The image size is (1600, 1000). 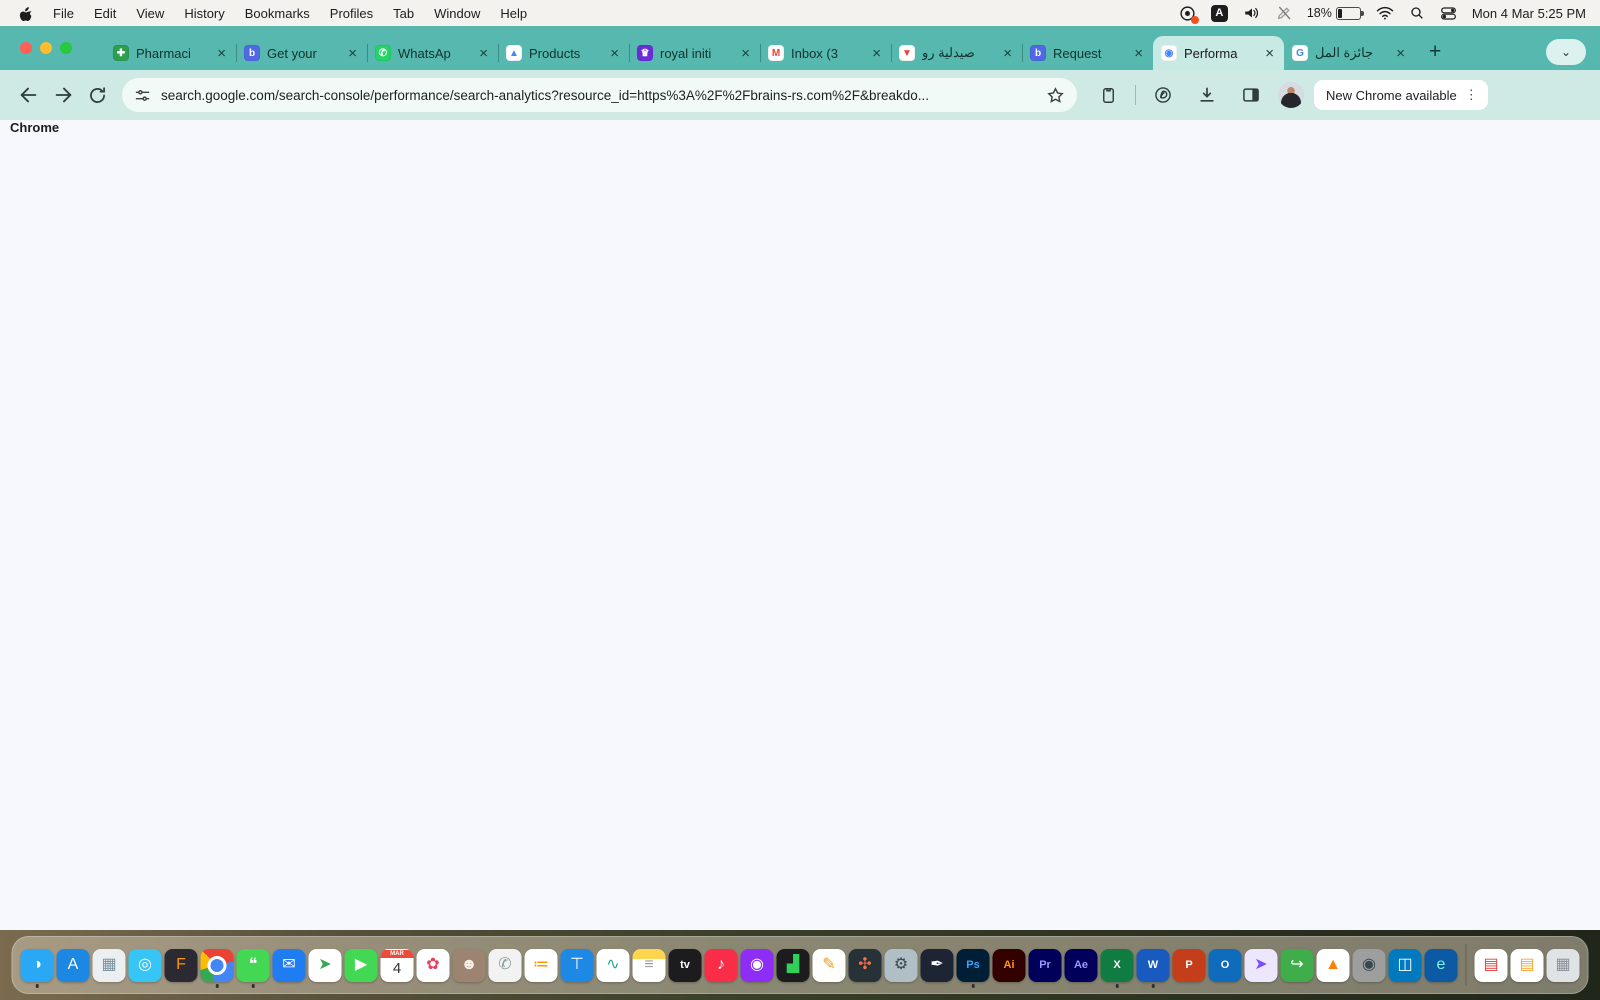 I want to click on forward-button, so click(x=63, y=95).